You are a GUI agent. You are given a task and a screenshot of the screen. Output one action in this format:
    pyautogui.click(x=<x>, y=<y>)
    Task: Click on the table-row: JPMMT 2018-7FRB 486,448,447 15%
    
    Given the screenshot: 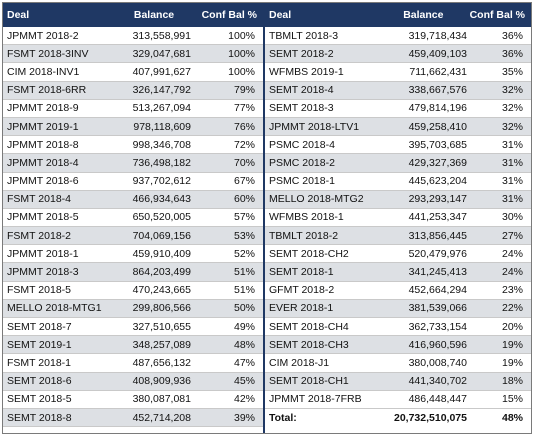 What is the action you would take?
    pyautogui.click(x=398, y=400)
    